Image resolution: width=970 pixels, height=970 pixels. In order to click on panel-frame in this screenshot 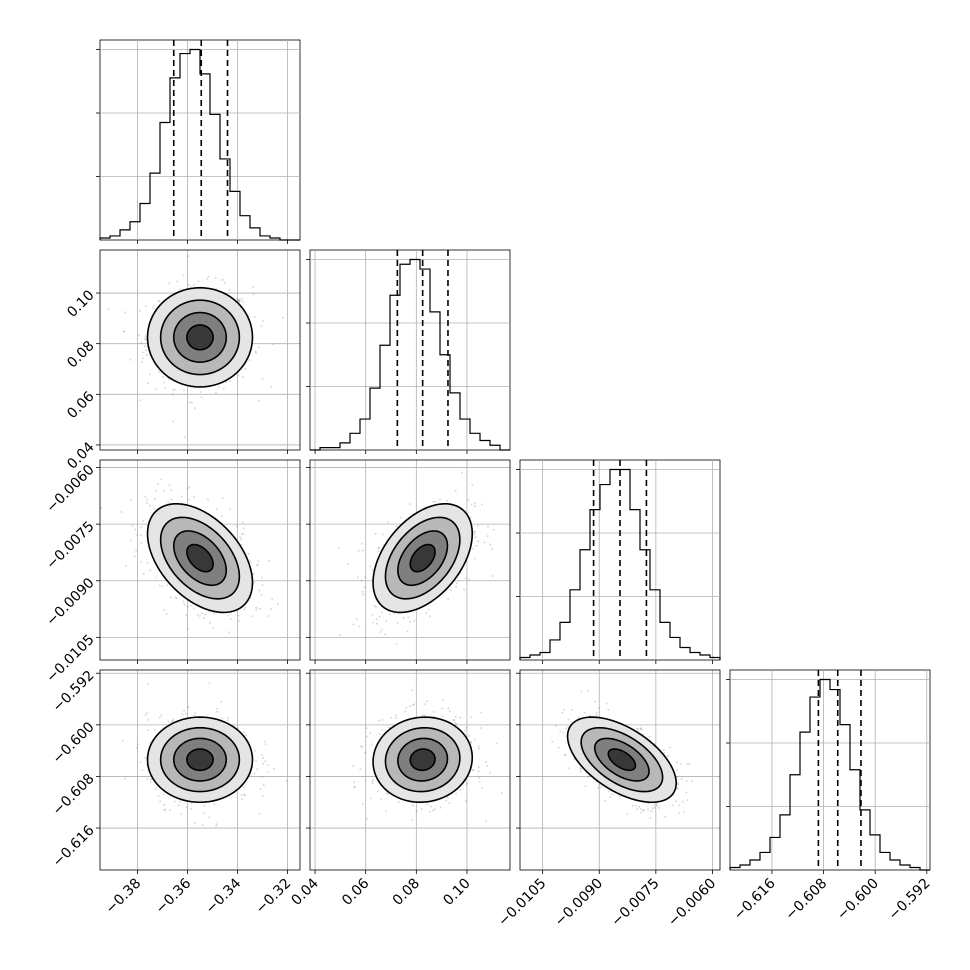, I will do `click(620, 770)`.